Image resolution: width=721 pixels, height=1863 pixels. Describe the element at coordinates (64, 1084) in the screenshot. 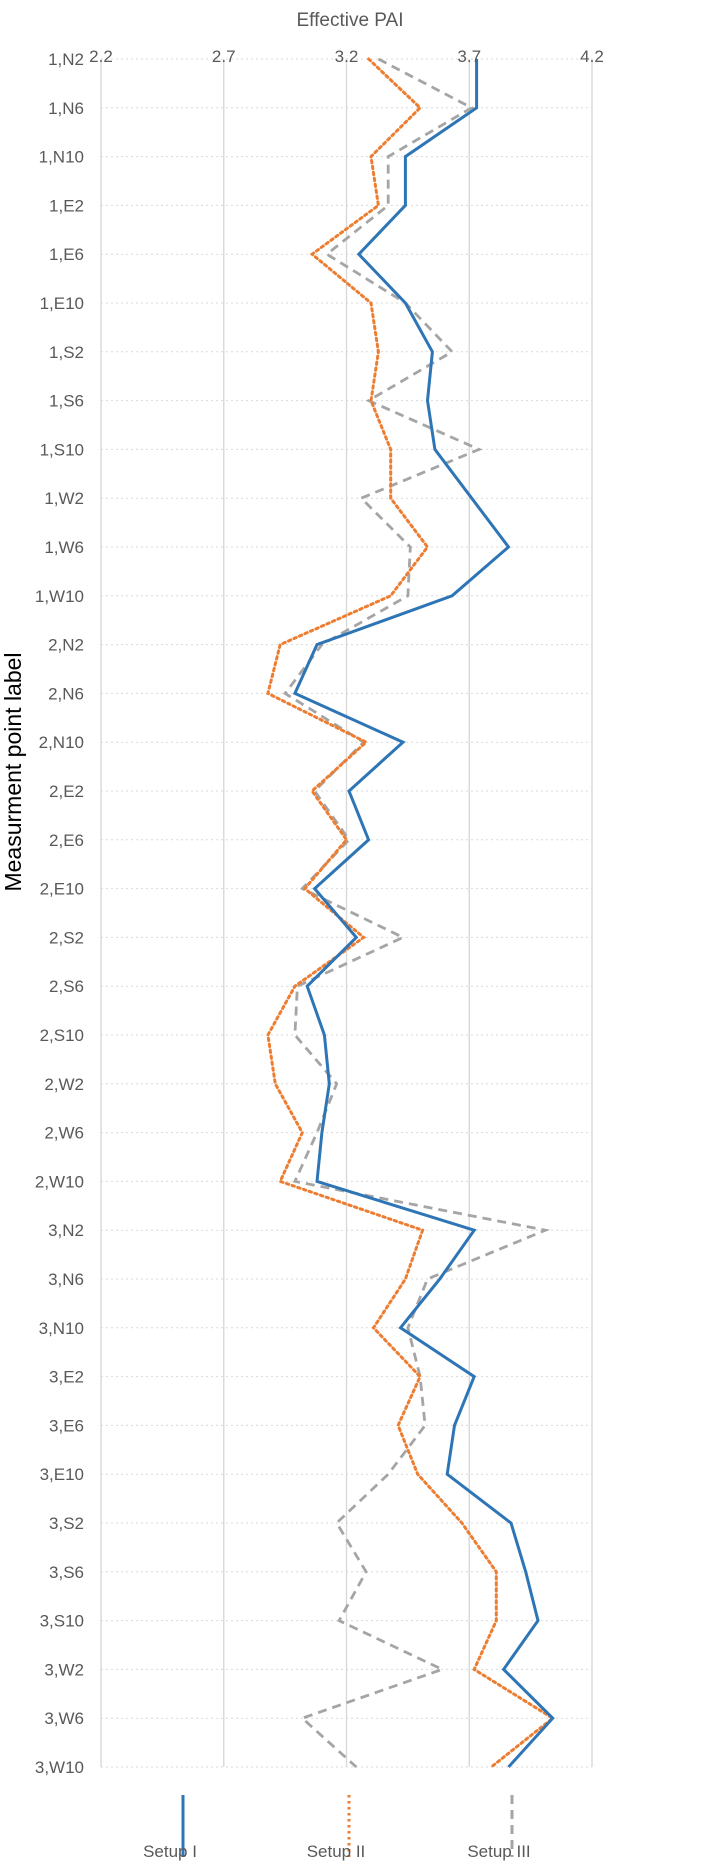

I see `y-tick-label: 2,W2` at that location.